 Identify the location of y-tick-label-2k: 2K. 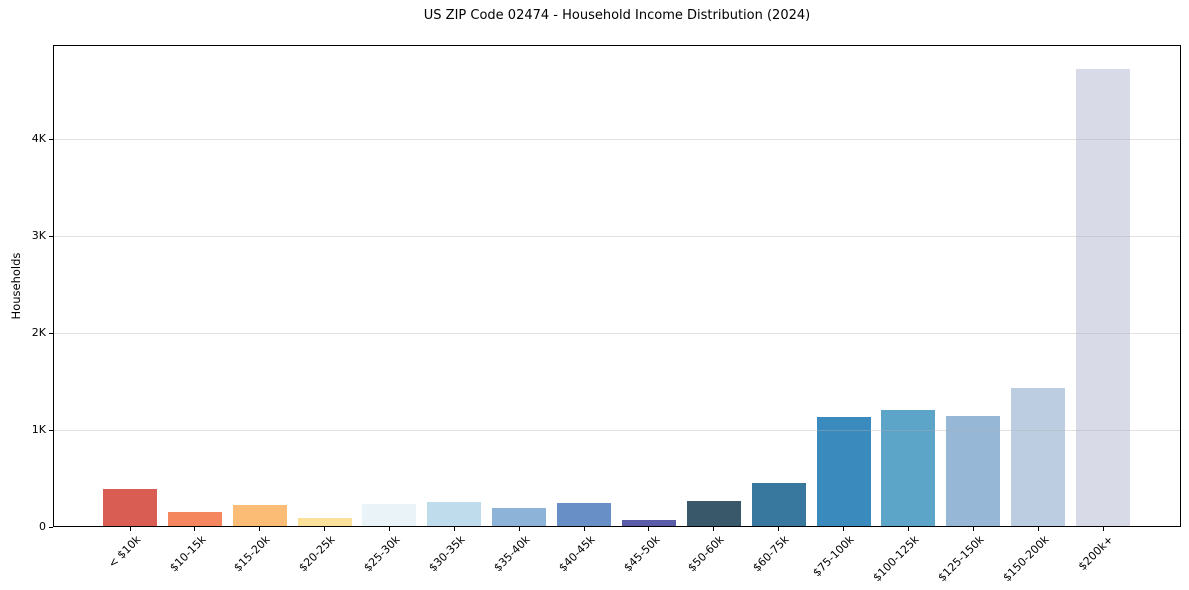
(38, 333).